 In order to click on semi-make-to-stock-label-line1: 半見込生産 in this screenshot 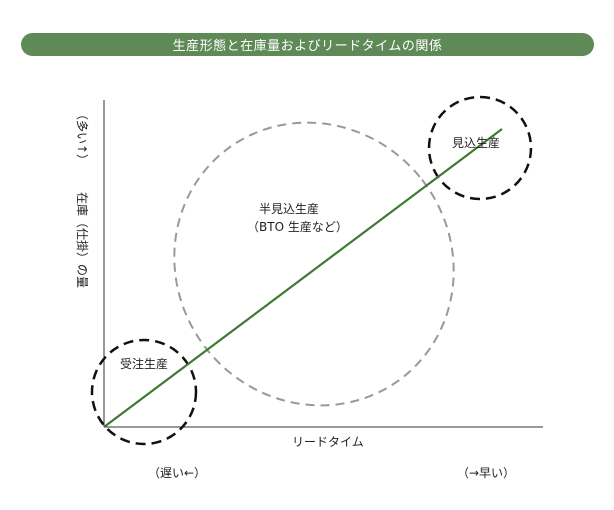, I will do `click(289, 208)`.